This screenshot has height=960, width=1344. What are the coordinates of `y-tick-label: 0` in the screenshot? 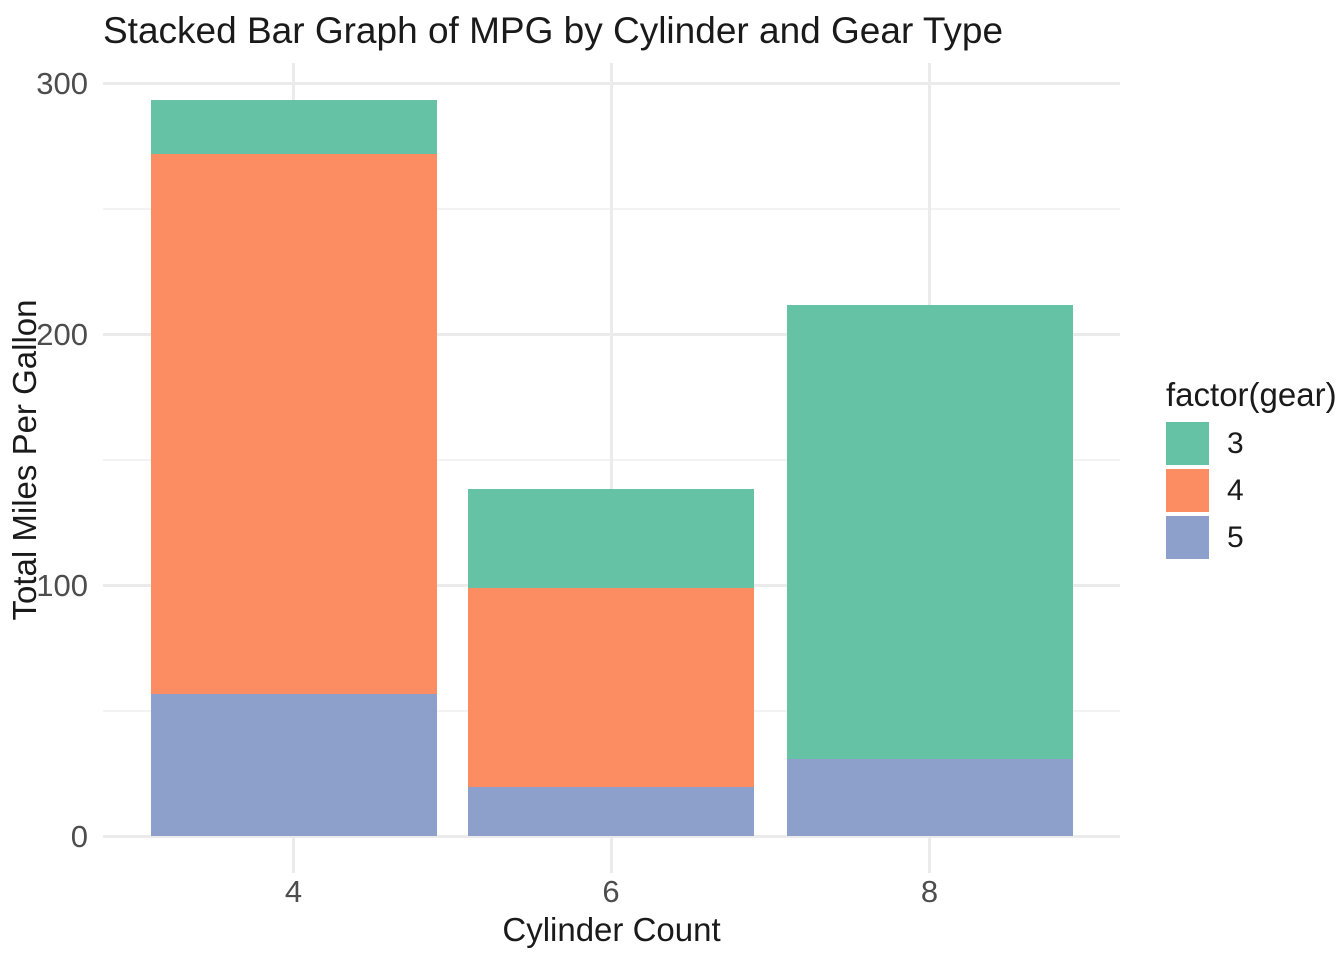 It's located at (79, 836).